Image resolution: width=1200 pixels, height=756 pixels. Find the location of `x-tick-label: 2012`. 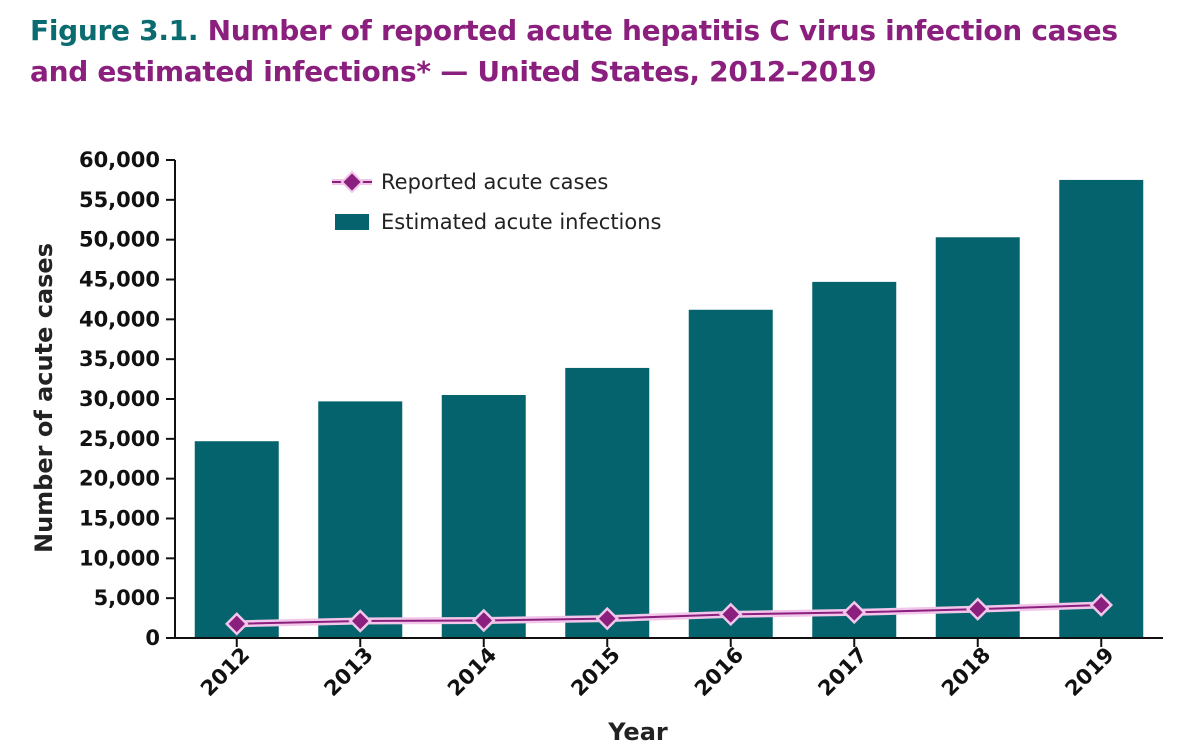

x-tick-label: 2012 is located at coordinates (225, 672).